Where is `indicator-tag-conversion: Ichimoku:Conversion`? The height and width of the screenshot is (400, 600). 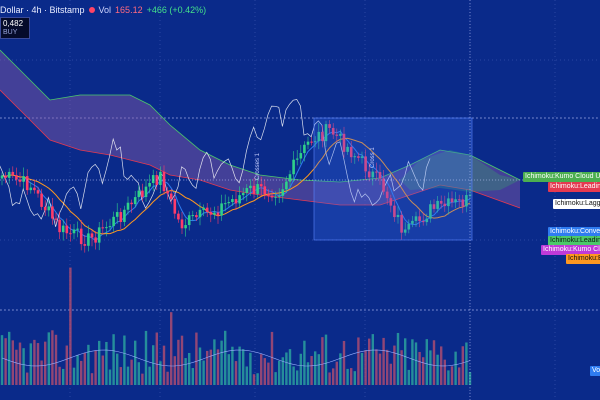 indicator-tag-conversion: Ichimoku:Conversion is located at coordinates (574, 232).